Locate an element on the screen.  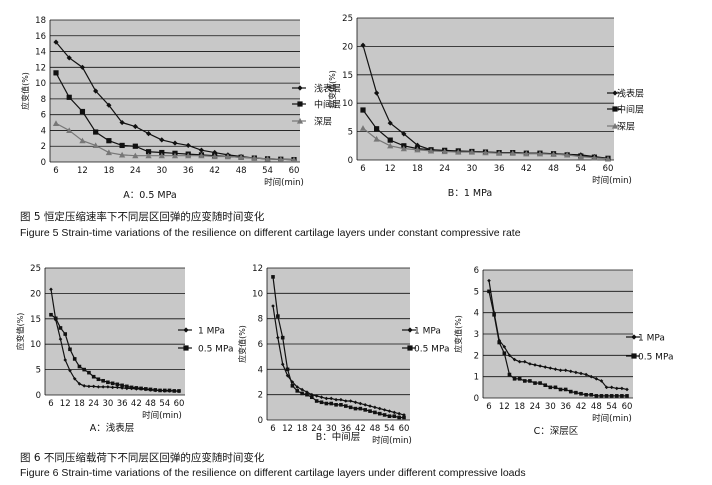
figure-6-caption-cn: 图 6 不同压缩载荷下不同层区回弹的应变随时间变化 is located at coordinates (142, 458).